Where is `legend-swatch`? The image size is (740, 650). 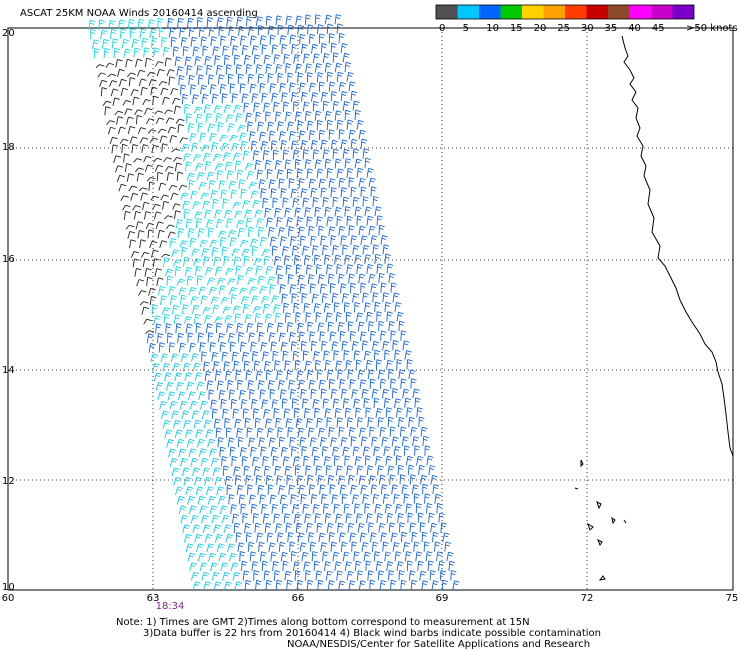 legend-swatch is located at coordinates (619, 12).